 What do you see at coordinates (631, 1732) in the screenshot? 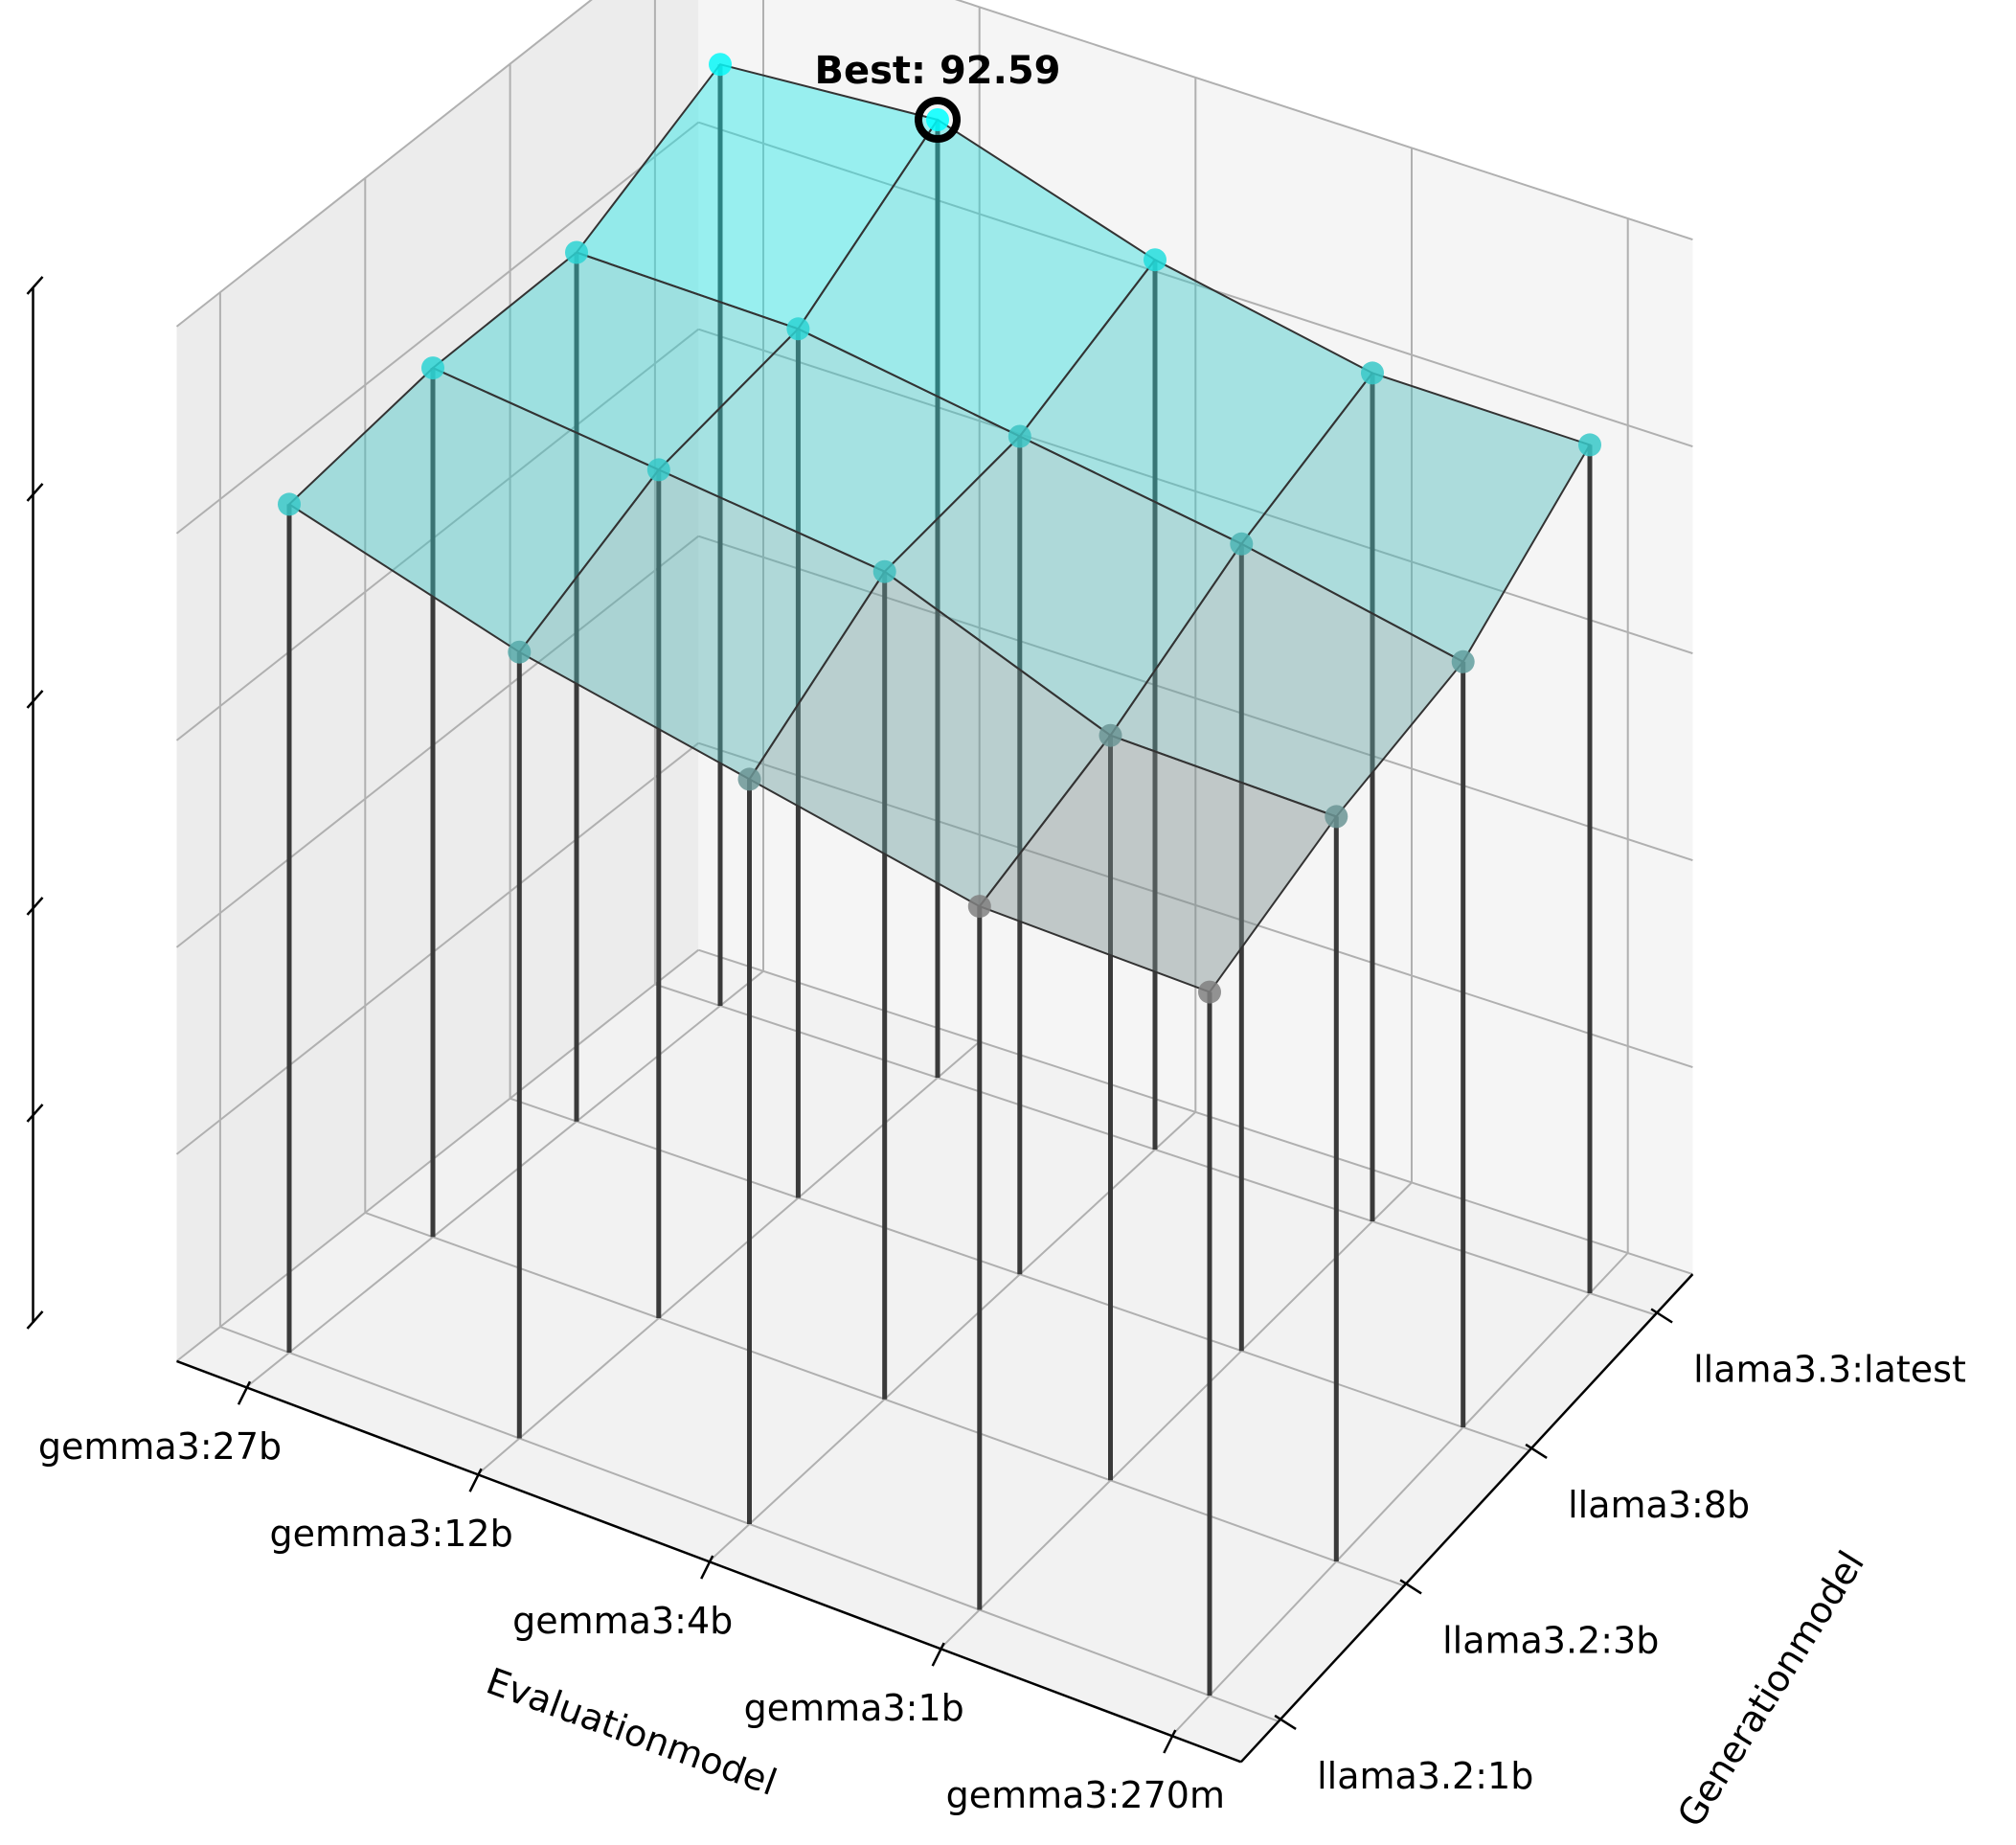
I see `x-axis-title: Evaluationmodel` at bounding box center [631, 1732].